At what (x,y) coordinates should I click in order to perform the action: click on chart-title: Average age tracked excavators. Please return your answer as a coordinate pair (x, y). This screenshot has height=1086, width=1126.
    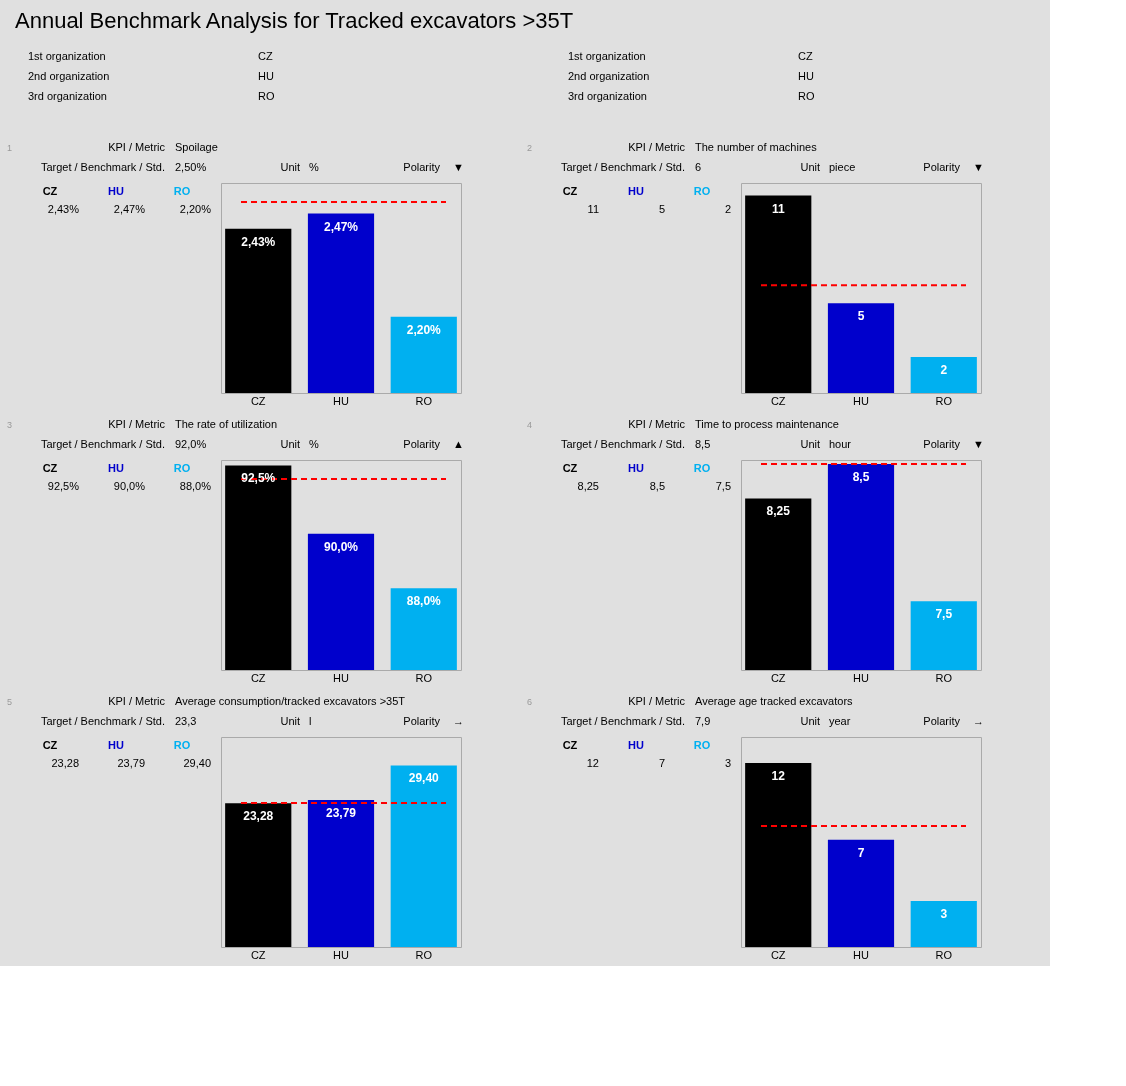
    Looking at the image, I should click on (774, 701).